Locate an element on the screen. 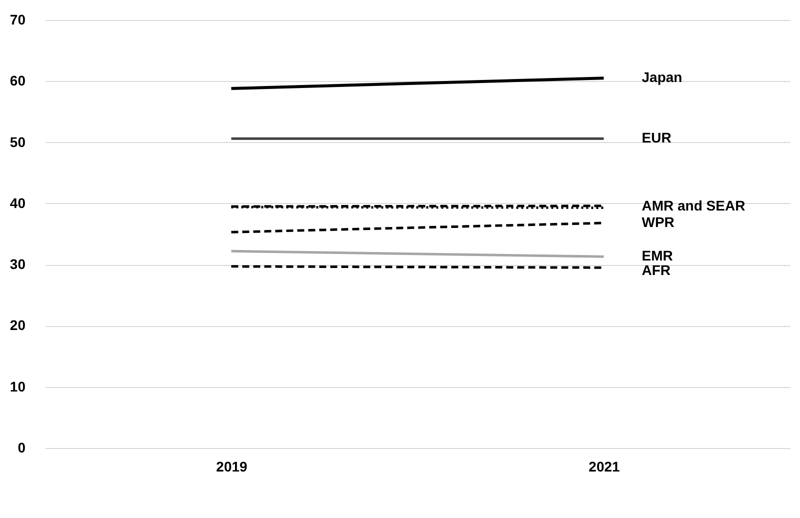  y-tick-label: 50 is located at coordinates (18, 142).